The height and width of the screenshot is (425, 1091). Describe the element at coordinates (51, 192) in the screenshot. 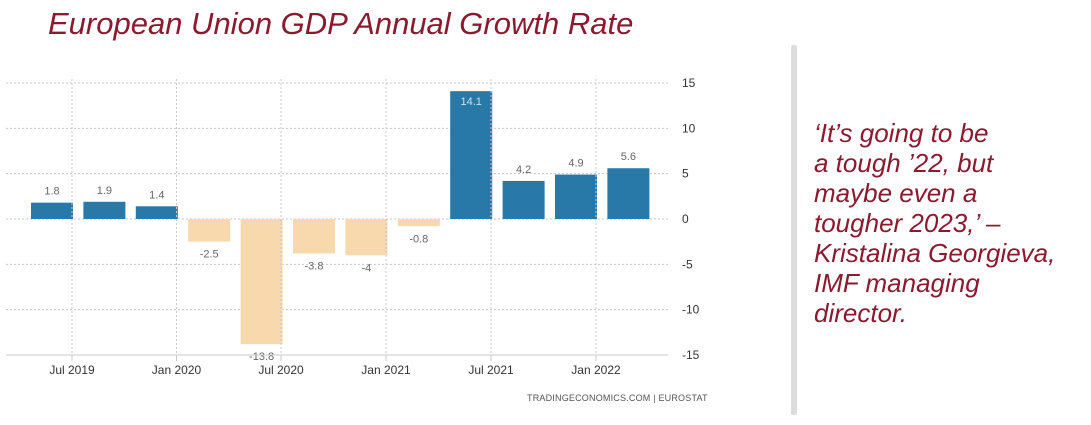

I see `bar-value-label: 1.8` at that location.